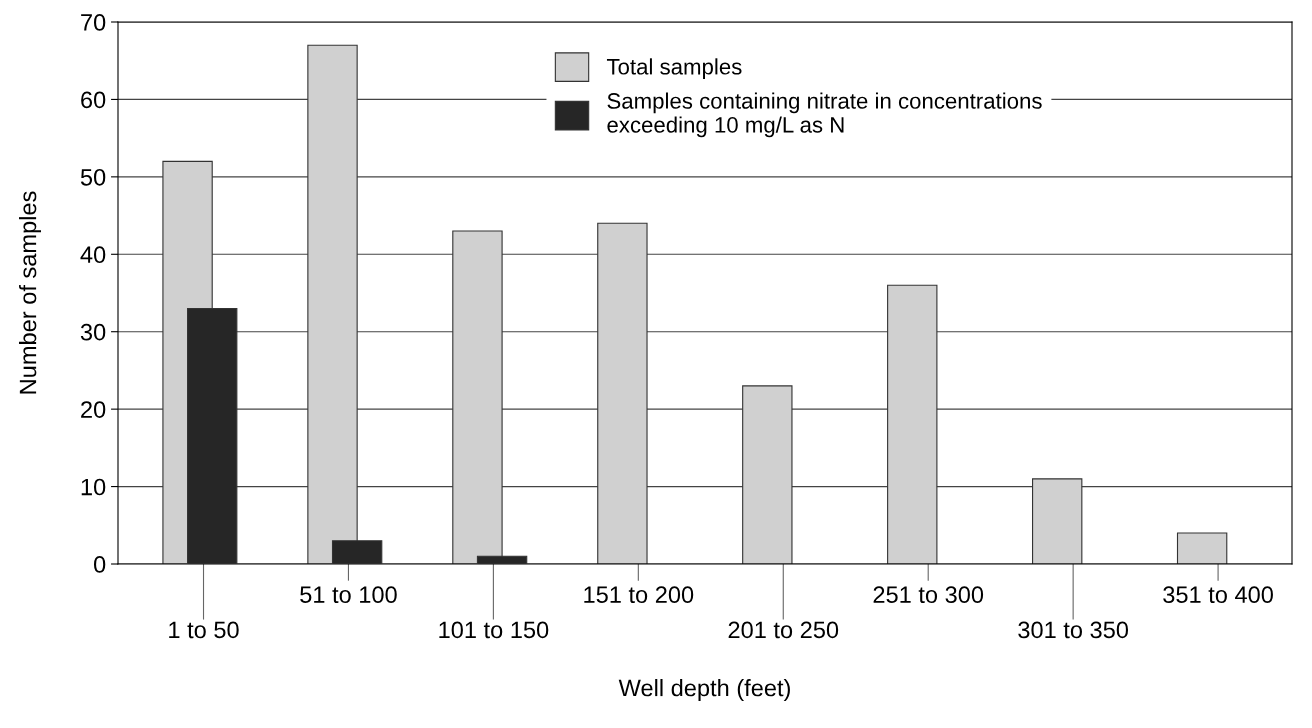 This screenshot has width=1312, height=728. What do you see at coordinates (93, 22) in the screenshot?
I see `y-tick-label: 70` at bounding box center [93, 22].